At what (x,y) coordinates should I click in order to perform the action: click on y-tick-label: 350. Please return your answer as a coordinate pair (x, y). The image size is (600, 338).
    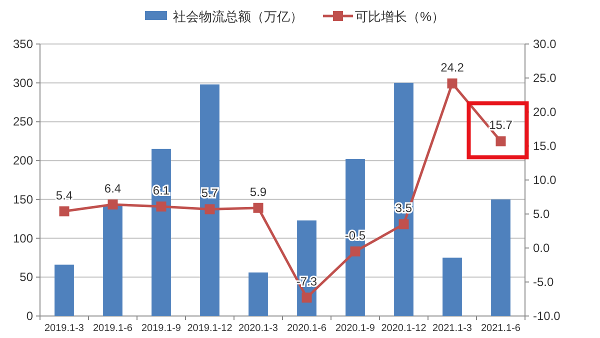
    Looking at the image, I should click on (23, 44).